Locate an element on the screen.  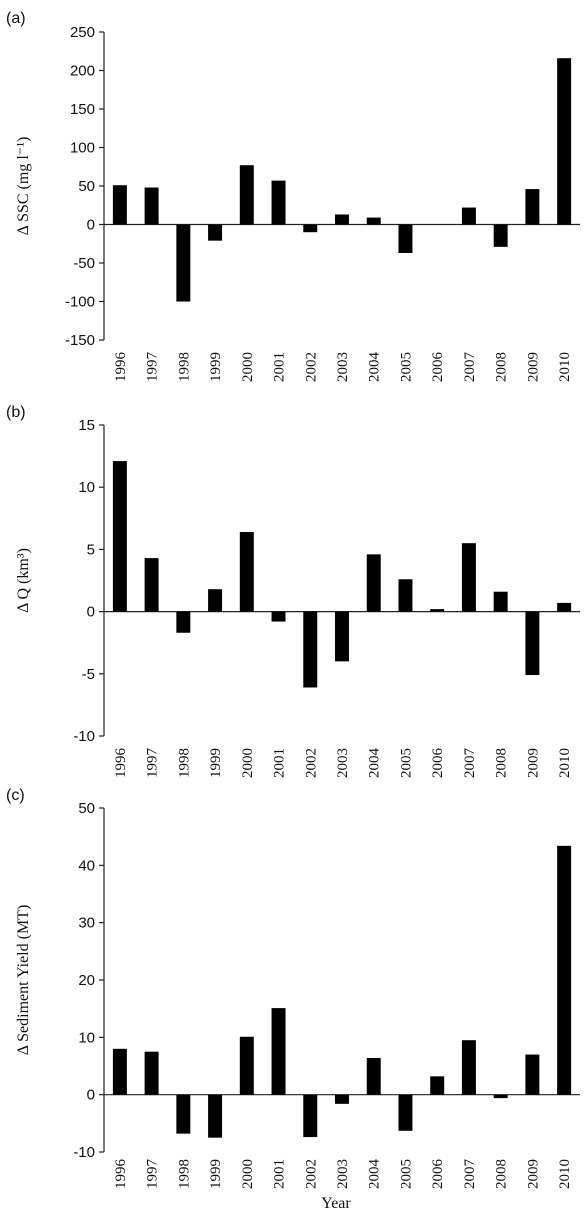
y-tick-label: 250 is located at coordinates (82, 32).